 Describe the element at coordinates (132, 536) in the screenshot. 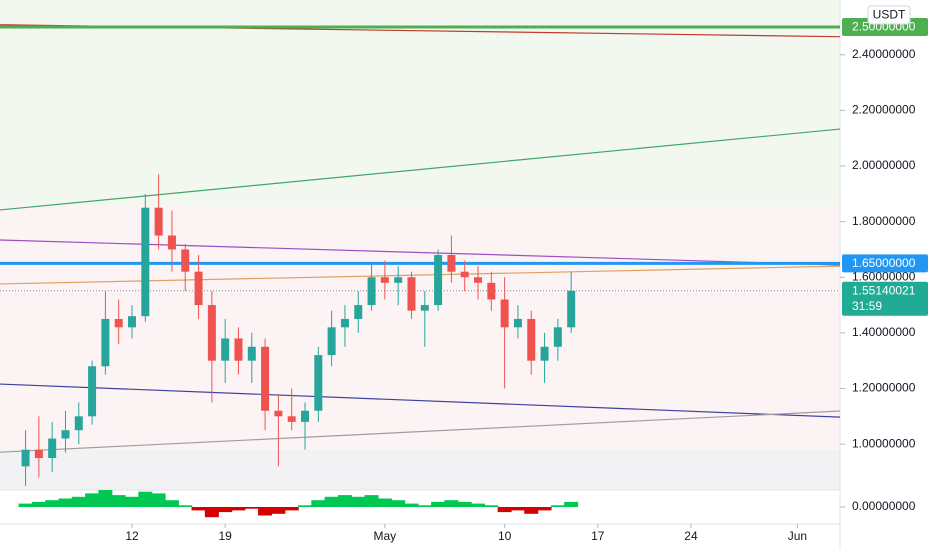

I see `x-tick-label: 12` at that location.